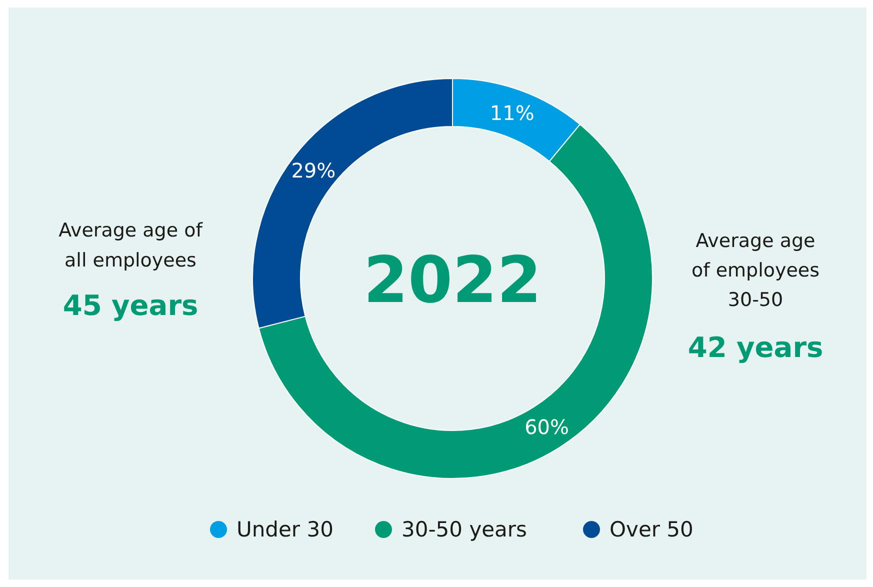 The height and width of the screenshot is (587, 873). Describe the element at coordinates (464, 530) in the screenshot. I see `legend-label: 30-50 years` at that location.